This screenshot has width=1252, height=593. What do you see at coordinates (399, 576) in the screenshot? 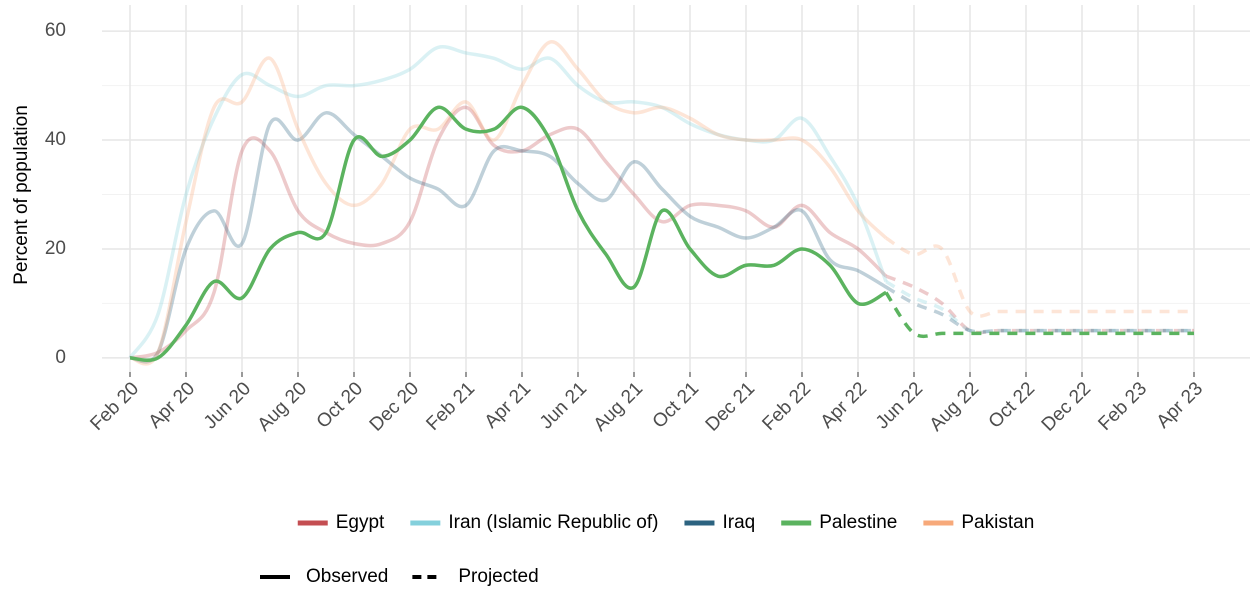
I see `linetype-legend: Observed Projected` at bounding box center [399, 576].